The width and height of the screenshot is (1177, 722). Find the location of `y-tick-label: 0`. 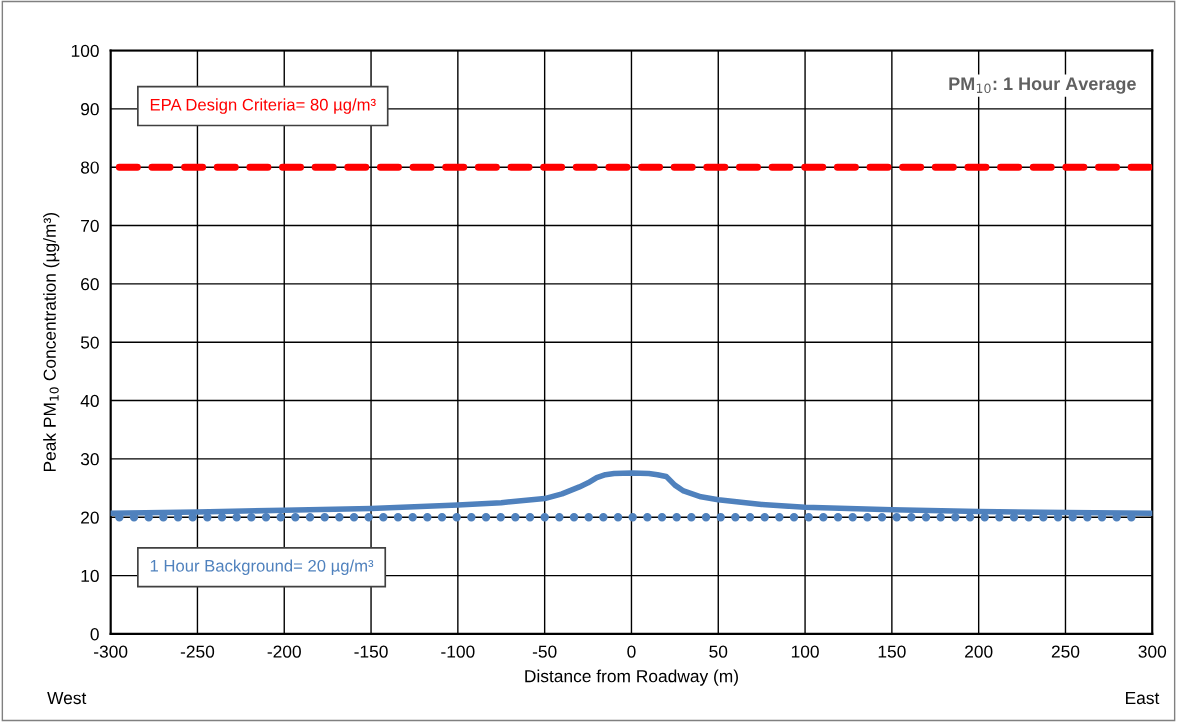

y-tick-label: 0 is located at coordinates (94, 634).